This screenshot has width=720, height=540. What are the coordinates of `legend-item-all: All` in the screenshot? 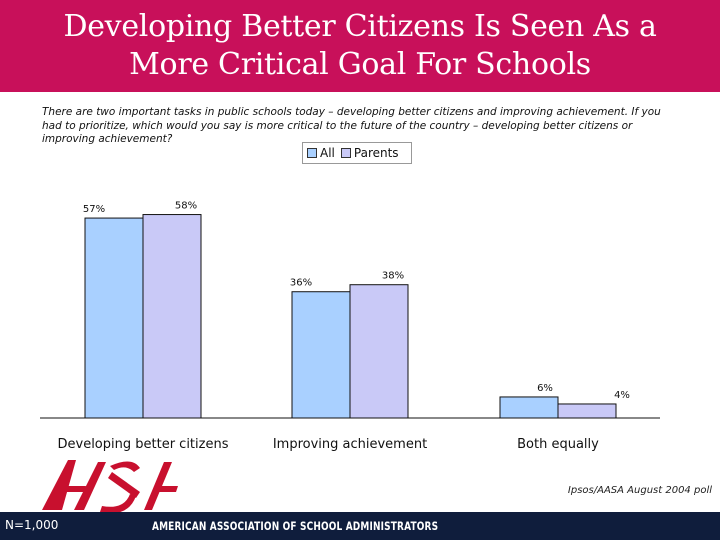 It's located at (321, 153).